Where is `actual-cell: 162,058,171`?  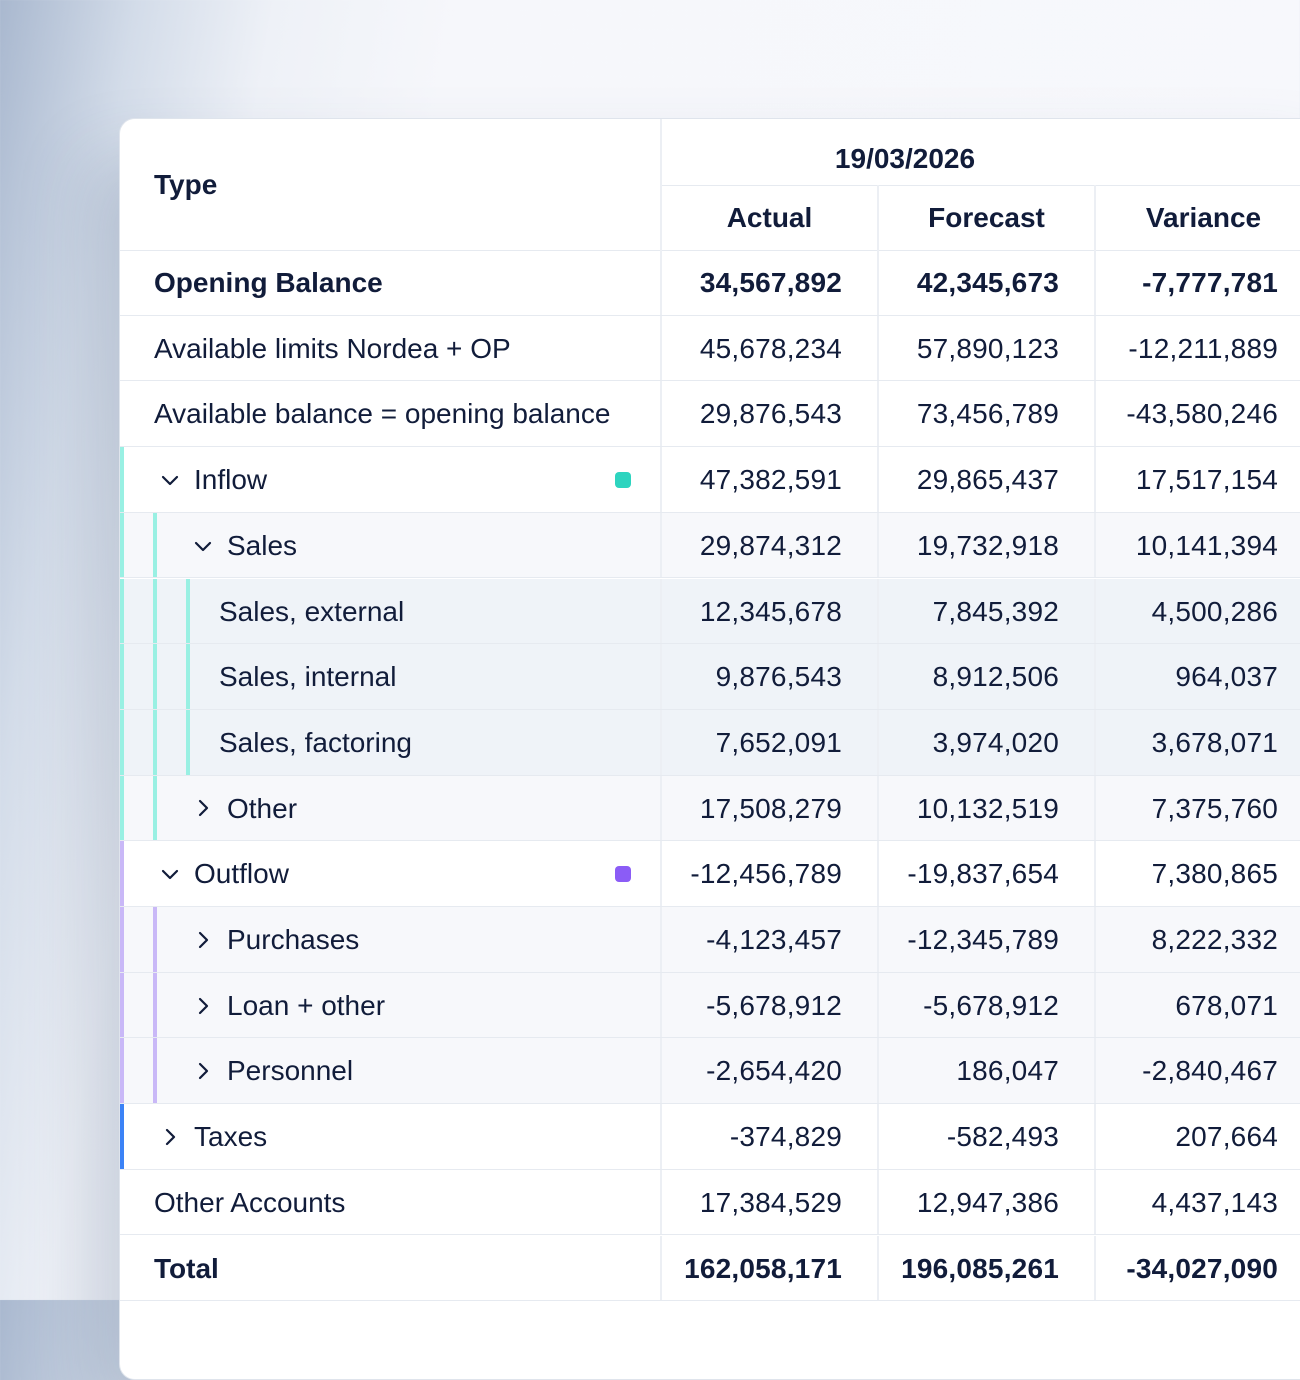
actual-cell: 162,058,171 is located at coordinates (763, 1268).